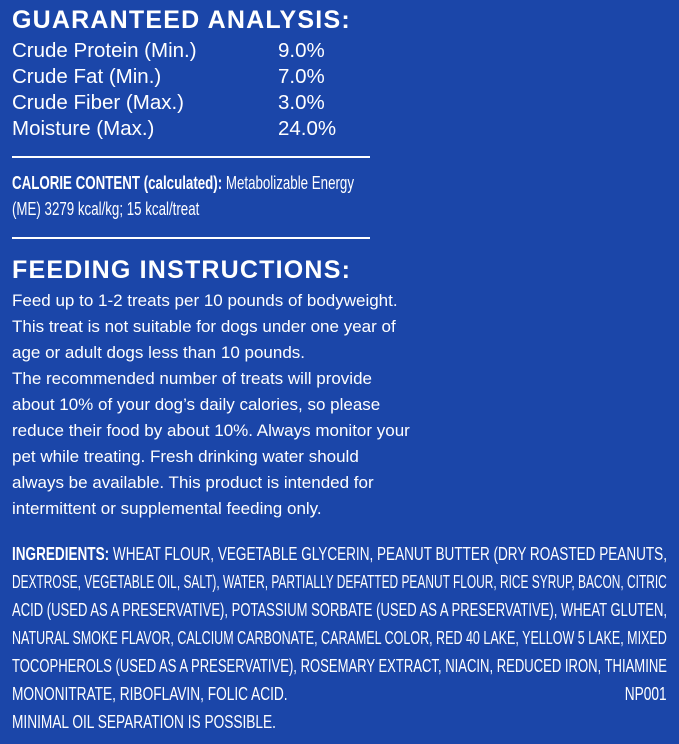  I want to click on feeding-line: age or adult dogs less than 10 pounds., so click(158, 352).